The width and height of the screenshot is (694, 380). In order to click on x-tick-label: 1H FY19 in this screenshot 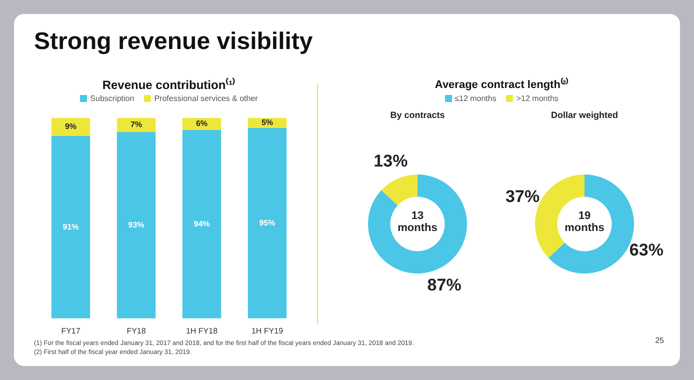, I will do `click(267, 331)`.